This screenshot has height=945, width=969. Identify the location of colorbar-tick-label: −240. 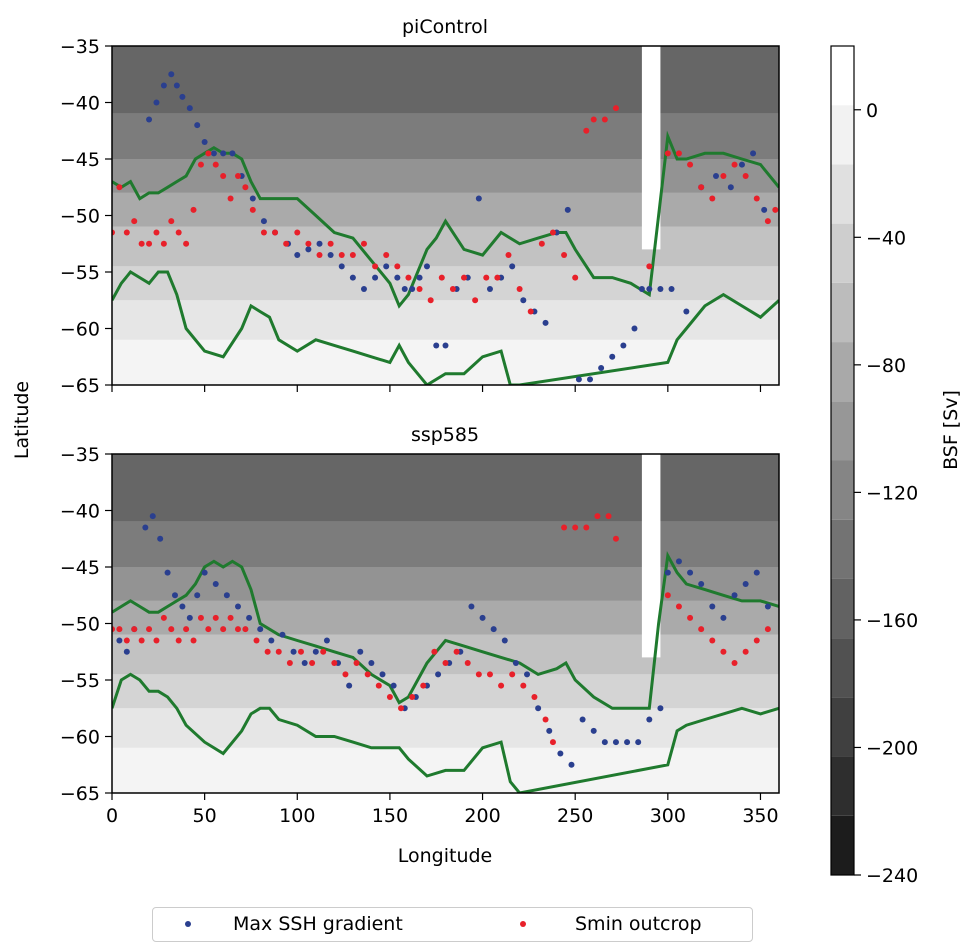
(892, 876).